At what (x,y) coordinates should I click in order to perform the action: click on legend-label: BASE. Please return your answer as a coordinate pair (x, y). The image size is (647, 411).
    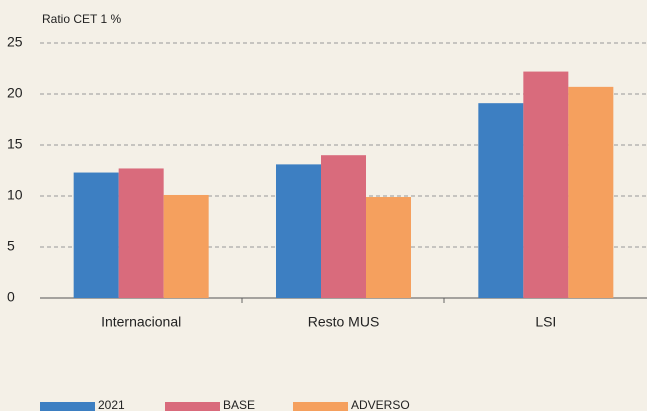
    Looking at the image, I should click on (239, 404).